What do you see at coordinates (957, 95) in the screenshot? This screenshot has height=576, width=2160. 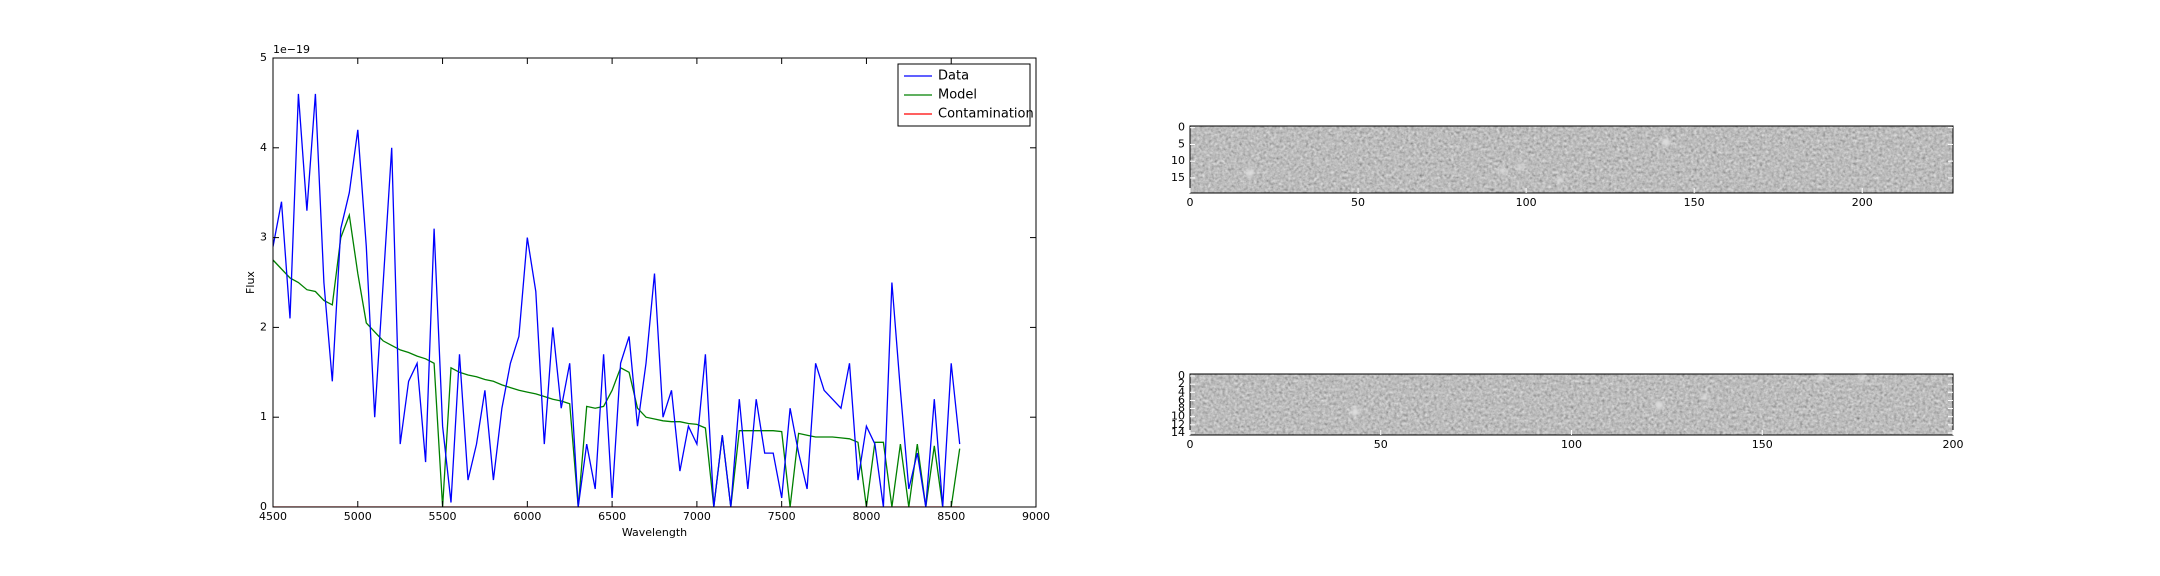 I see `legend-label: Model` at bounding box center [957, 95].